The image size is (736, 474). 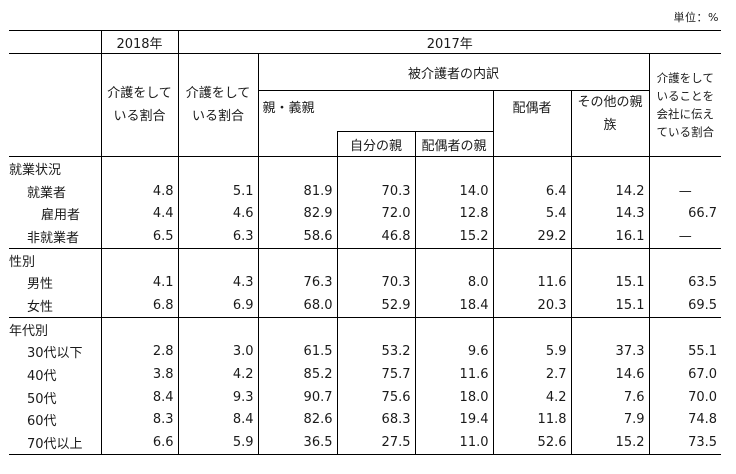 I want to click on cell-value: 6.6, so click(x=139, y=443).